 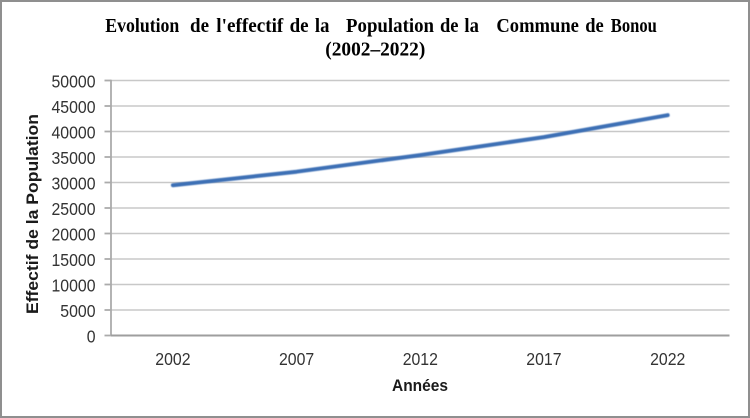 What do you see at coordinates (296, 359) in the screenshot?
I see `svg-text: 2007` at bounding box center [296, 359].